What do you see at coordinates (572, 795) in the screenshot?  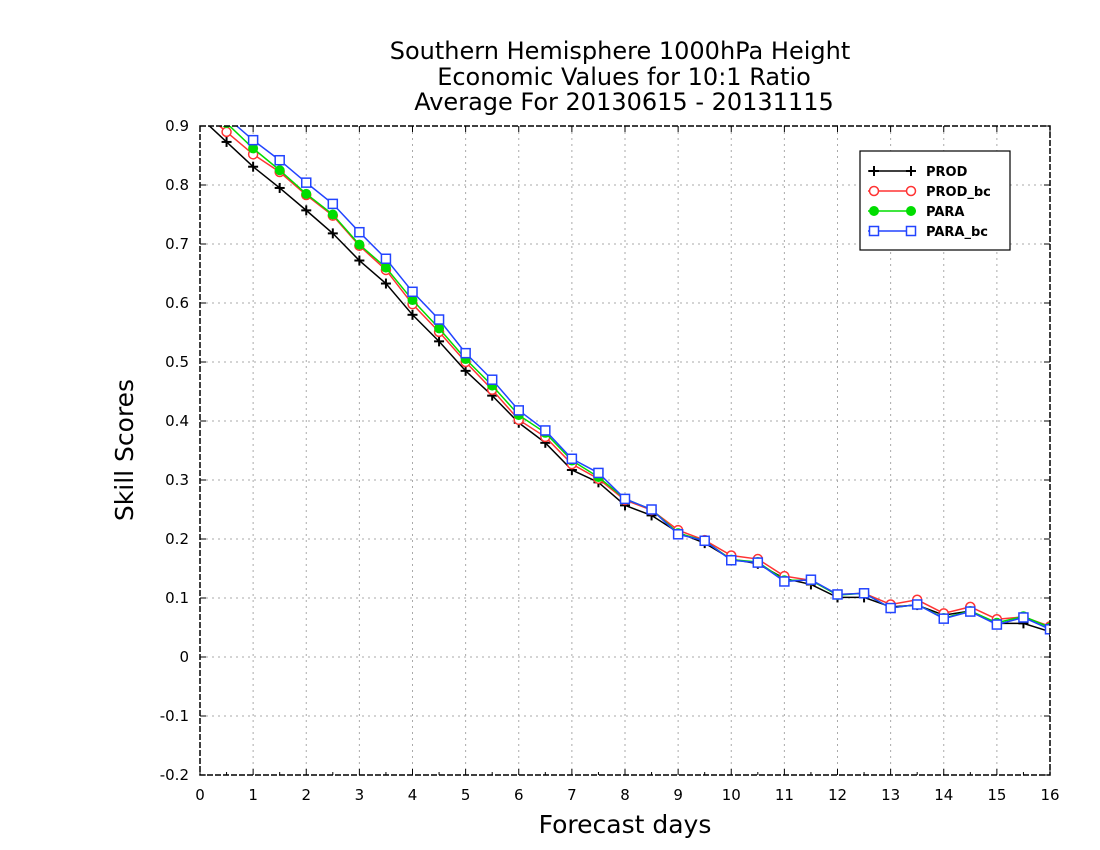 I see `x-tick-label: 7` at bounding box center [572, 795].